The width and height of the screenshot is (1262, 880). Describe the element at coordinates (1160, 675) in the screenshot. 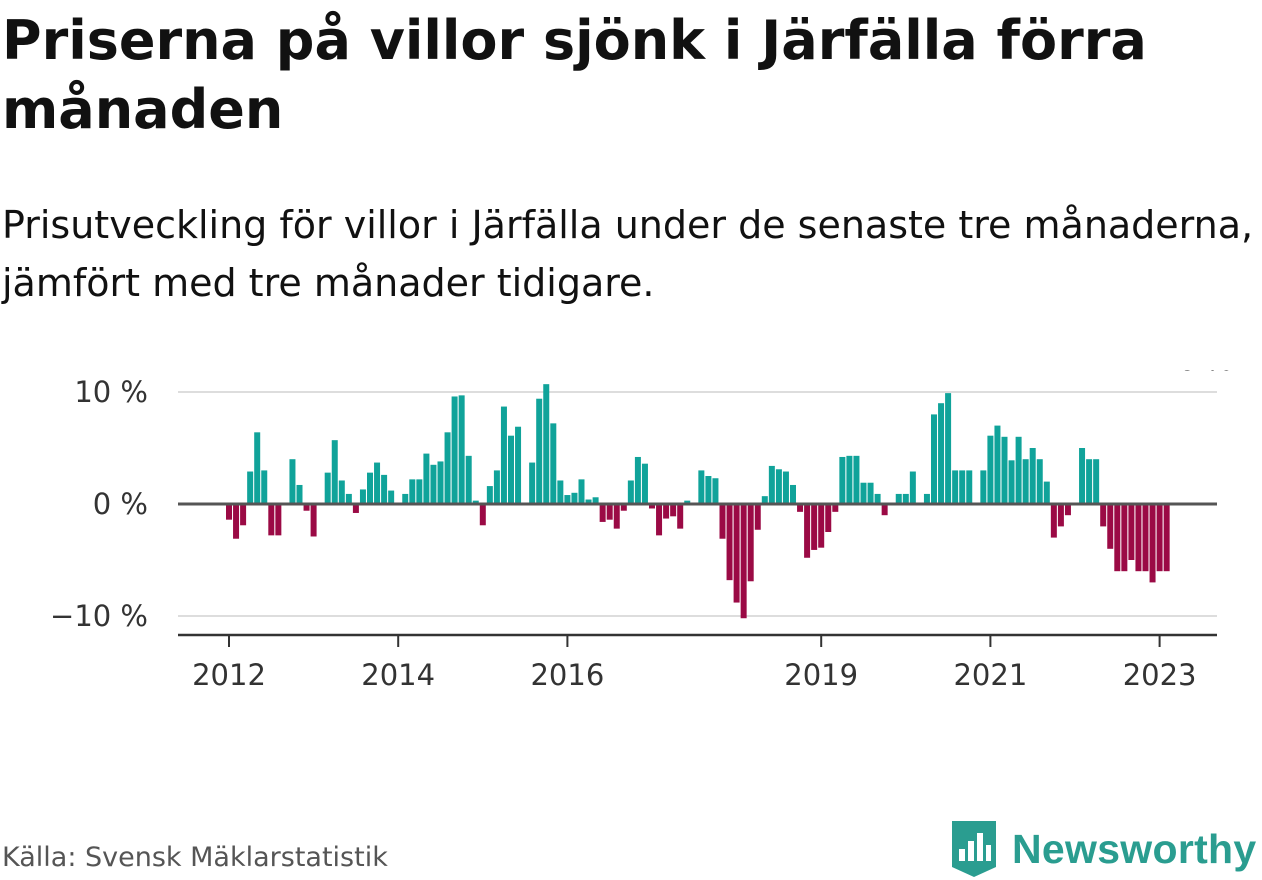

I see `x-tick-label: 2023` at that location.